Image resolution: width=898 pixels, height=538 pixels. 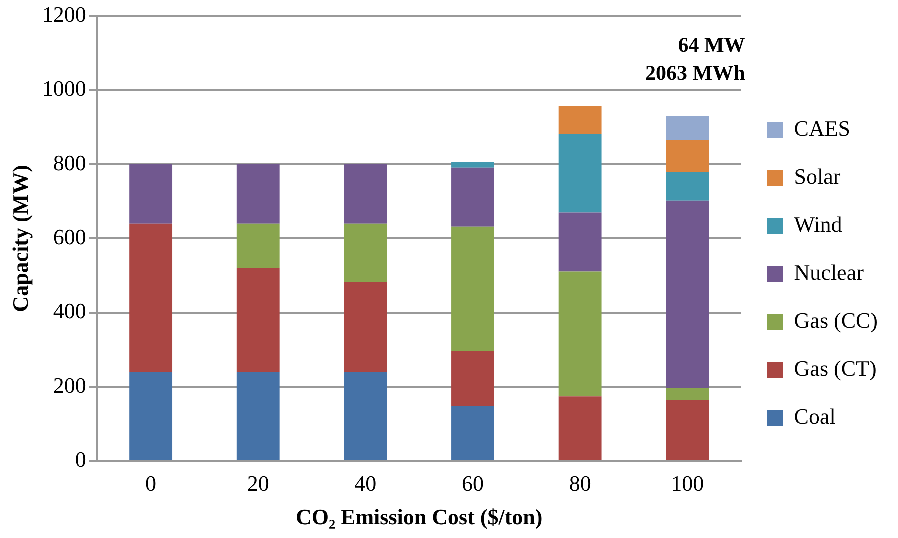 I want to click on y-tick-label: 400, so click(x=69, y=311).